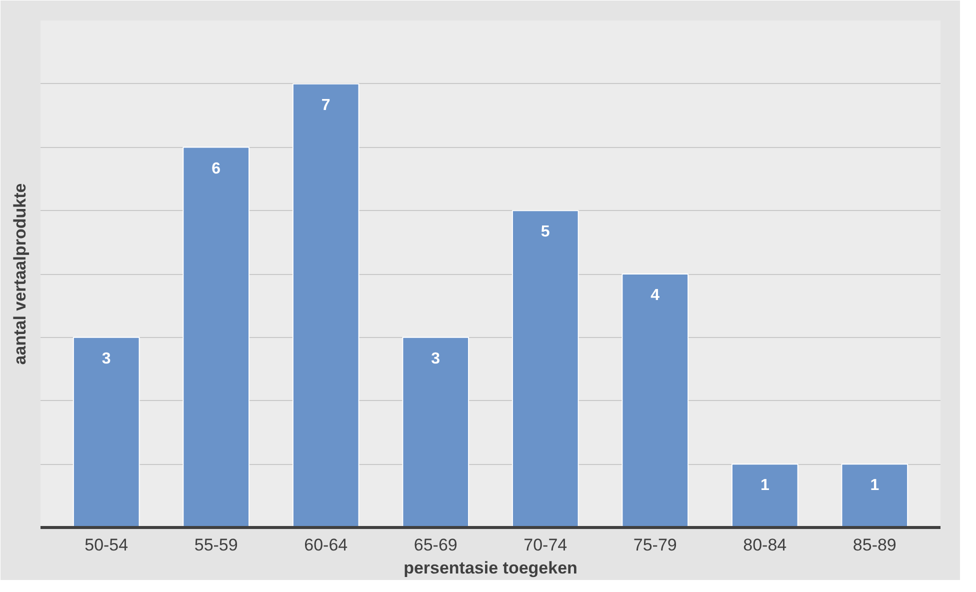 The width and height of the screenshot is (976, 592). Describe the element at coordinates (765, 545) in the screenshot. I see `x-tick-label: 80-84` at that location.